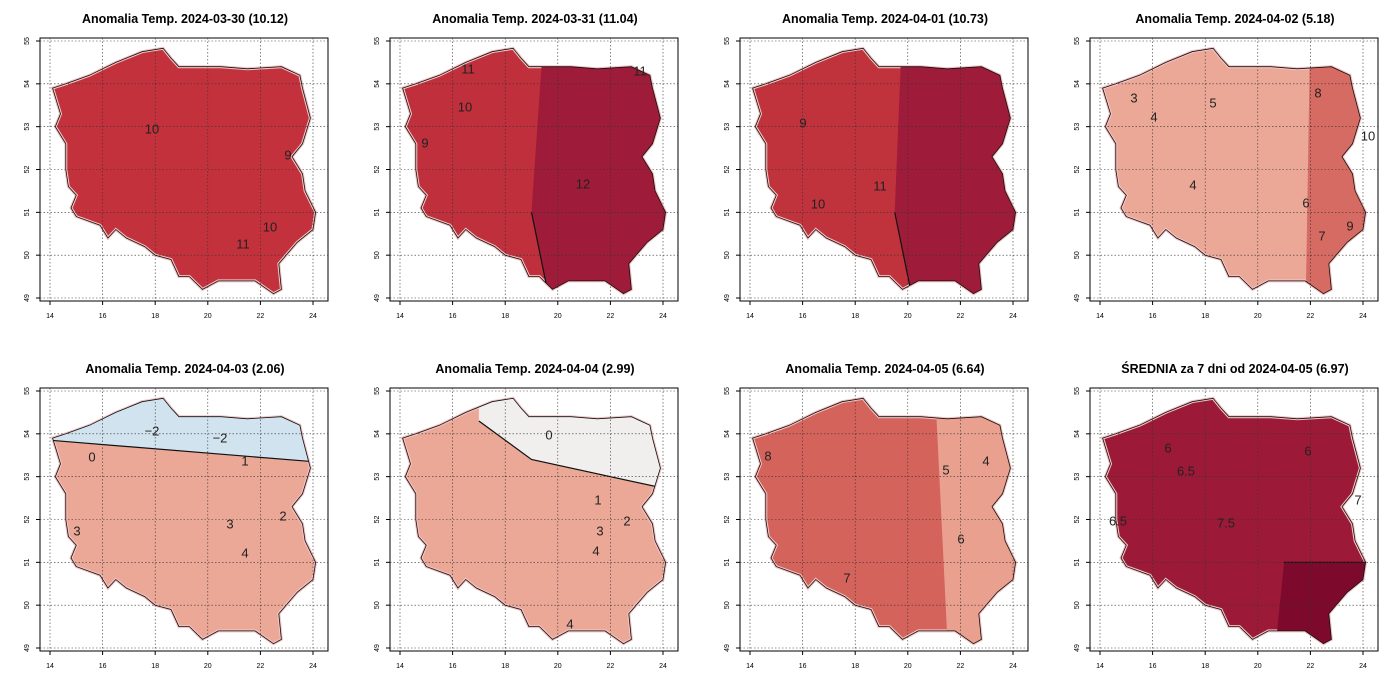  What do you see at coordinates (424, 142) in the screenshot?
I see `contour-label: 9` at bounding box center [424, 142].